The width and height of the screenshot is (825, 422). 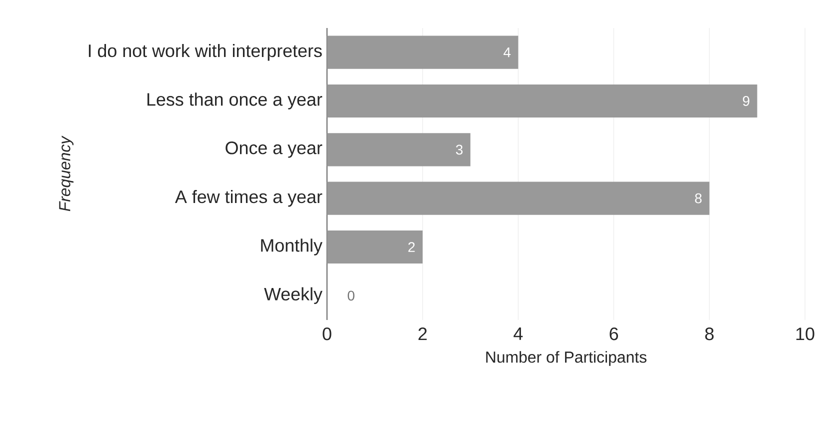 I want to click on data-label: 0, so click(x=351, y=295).